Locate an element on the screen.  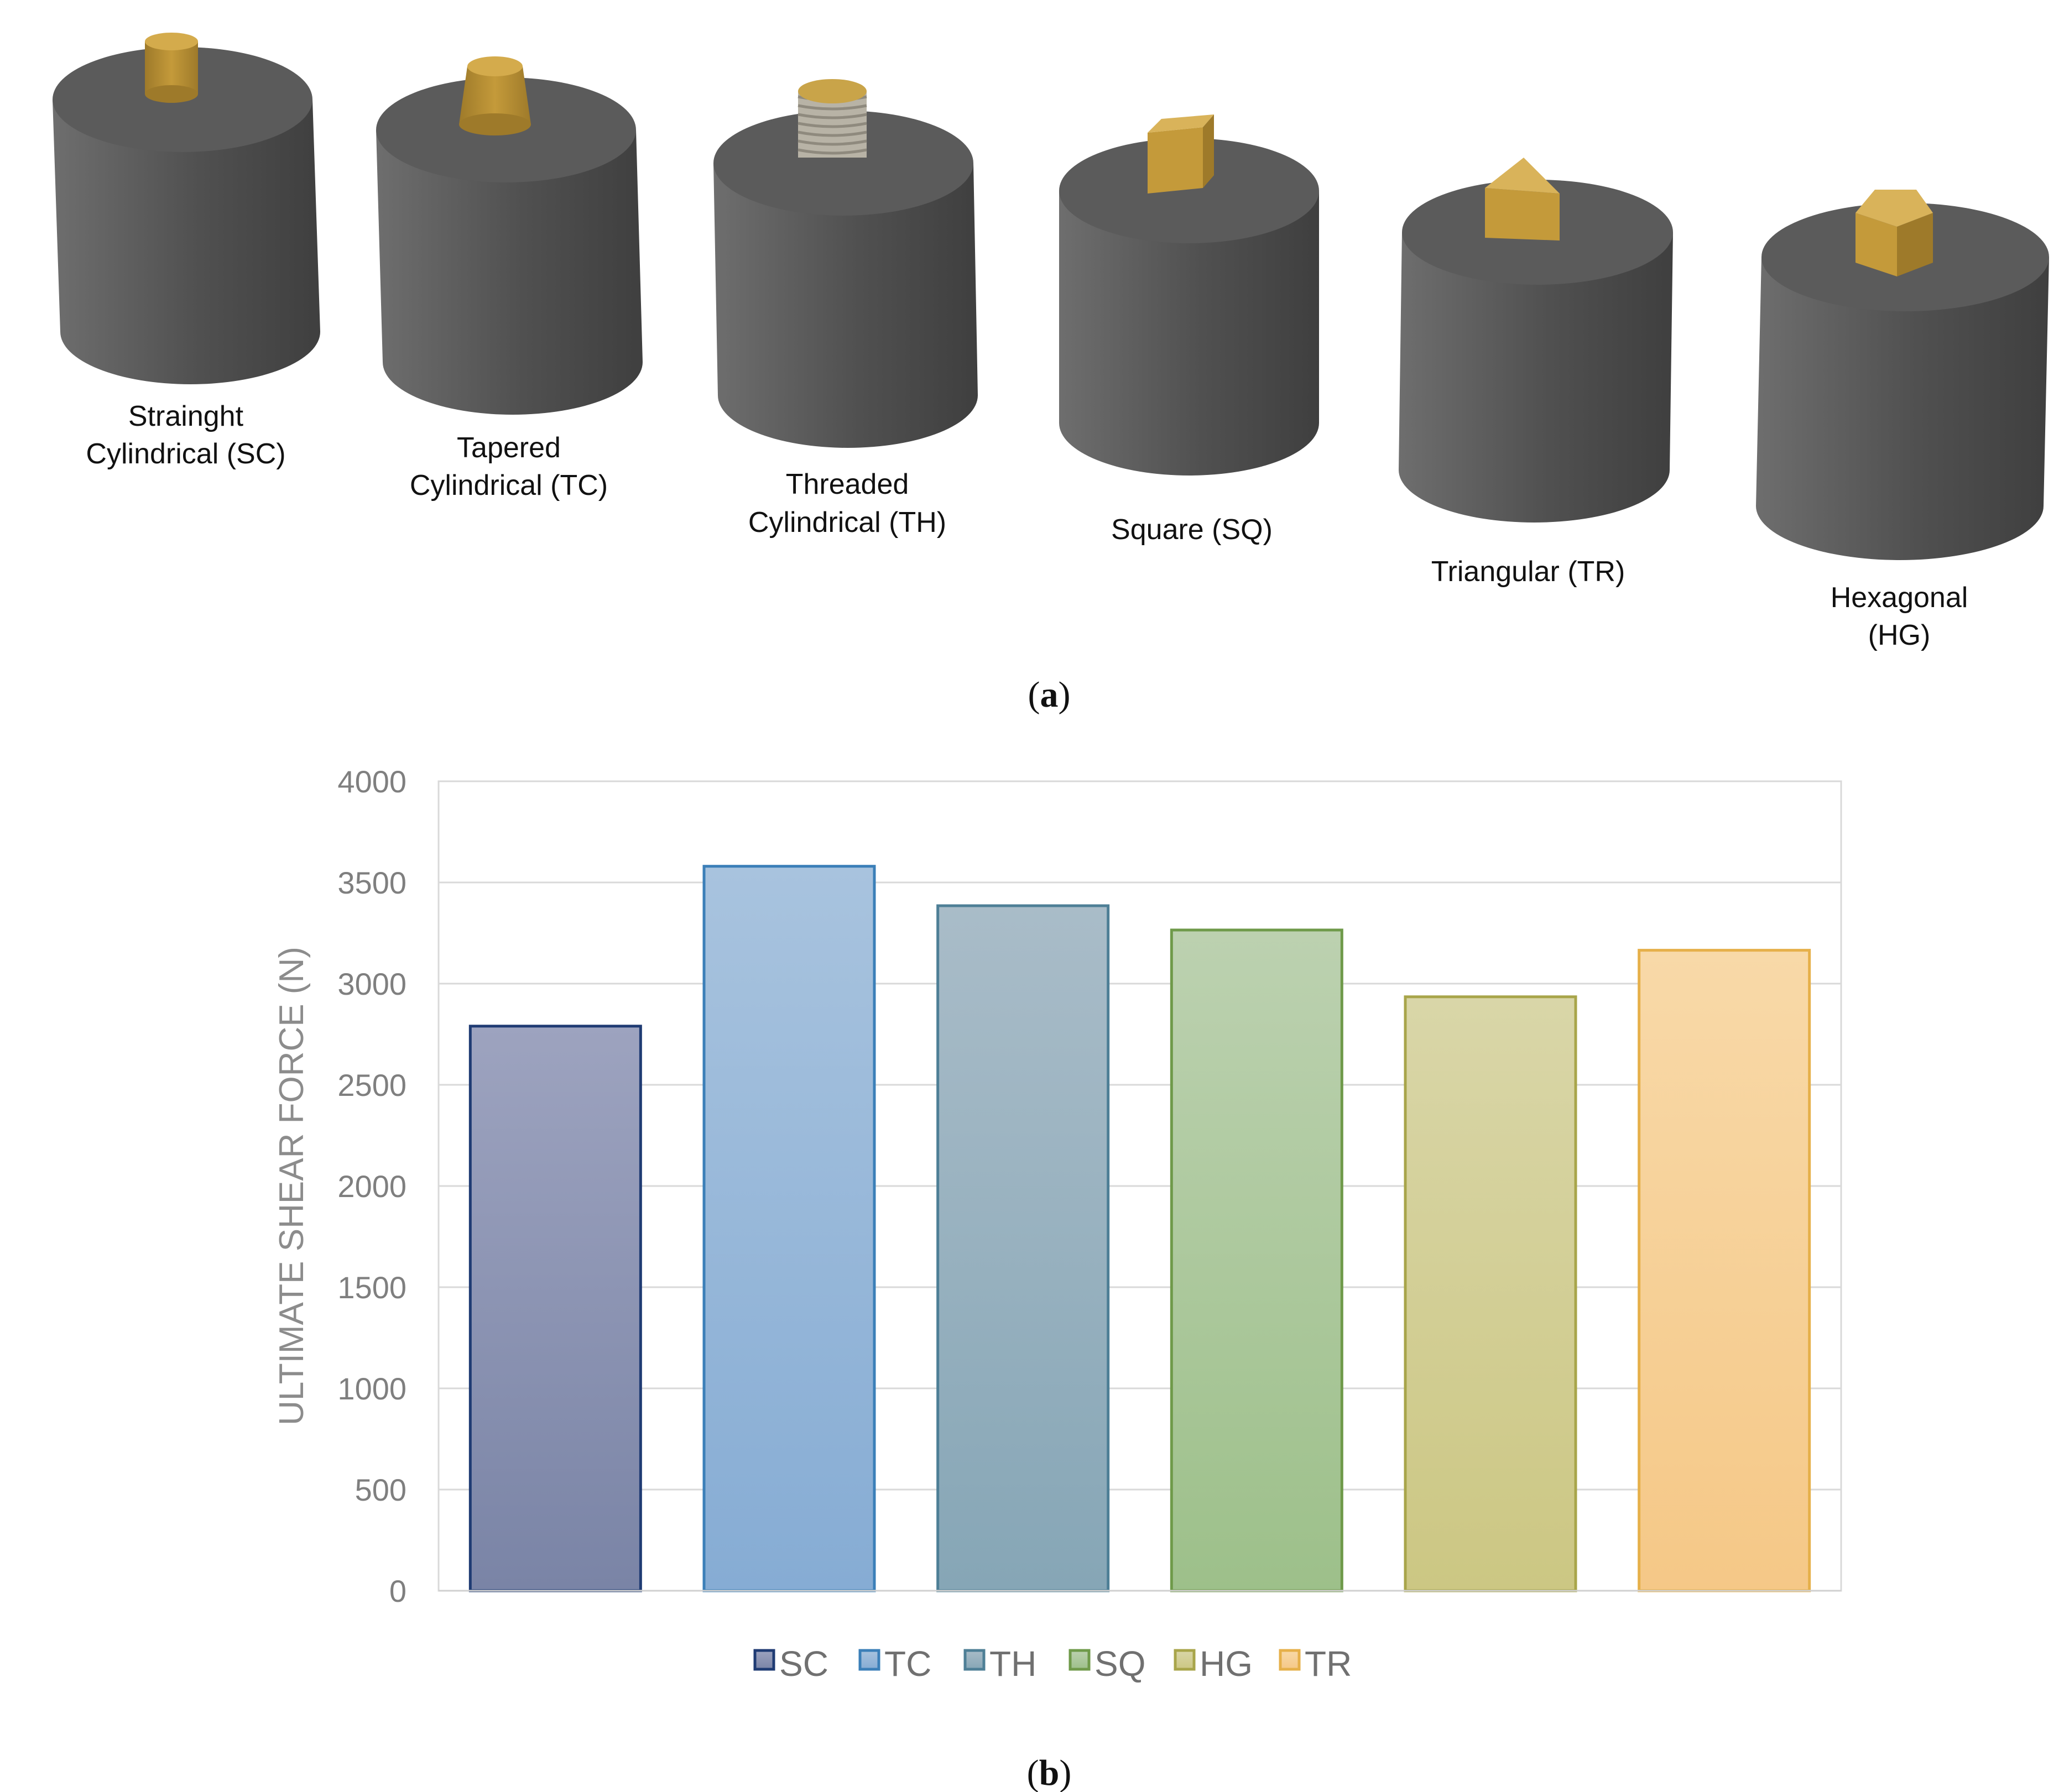
y-axis-title: ULTIMATE SHEAR FORCE (N) is located at coordinates (292, 1186).